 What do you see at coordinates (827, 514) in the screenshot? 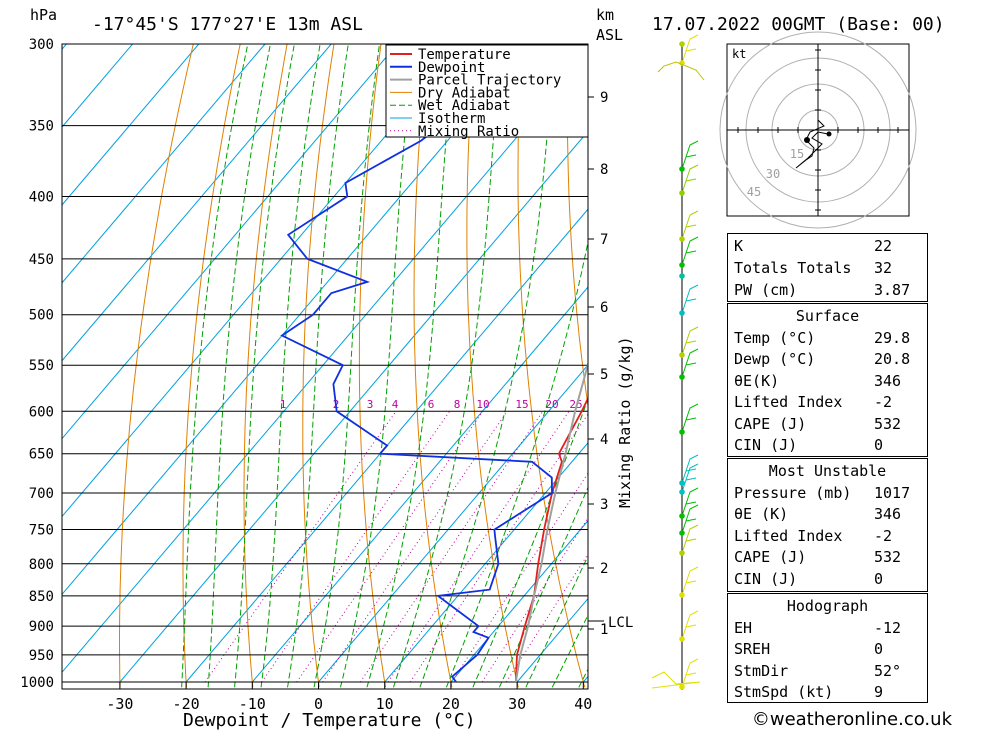
I see `mu-row: θE (K) 346` at bounding box center [827, 514].